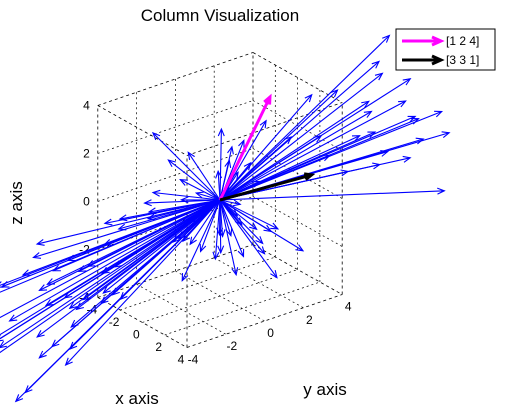 This screenshot has width=507, height=415. What do you see at coordinates (136, 398) in the screenshot?
I see `x-axis-label: x axis` at bounding box center [136, 398].